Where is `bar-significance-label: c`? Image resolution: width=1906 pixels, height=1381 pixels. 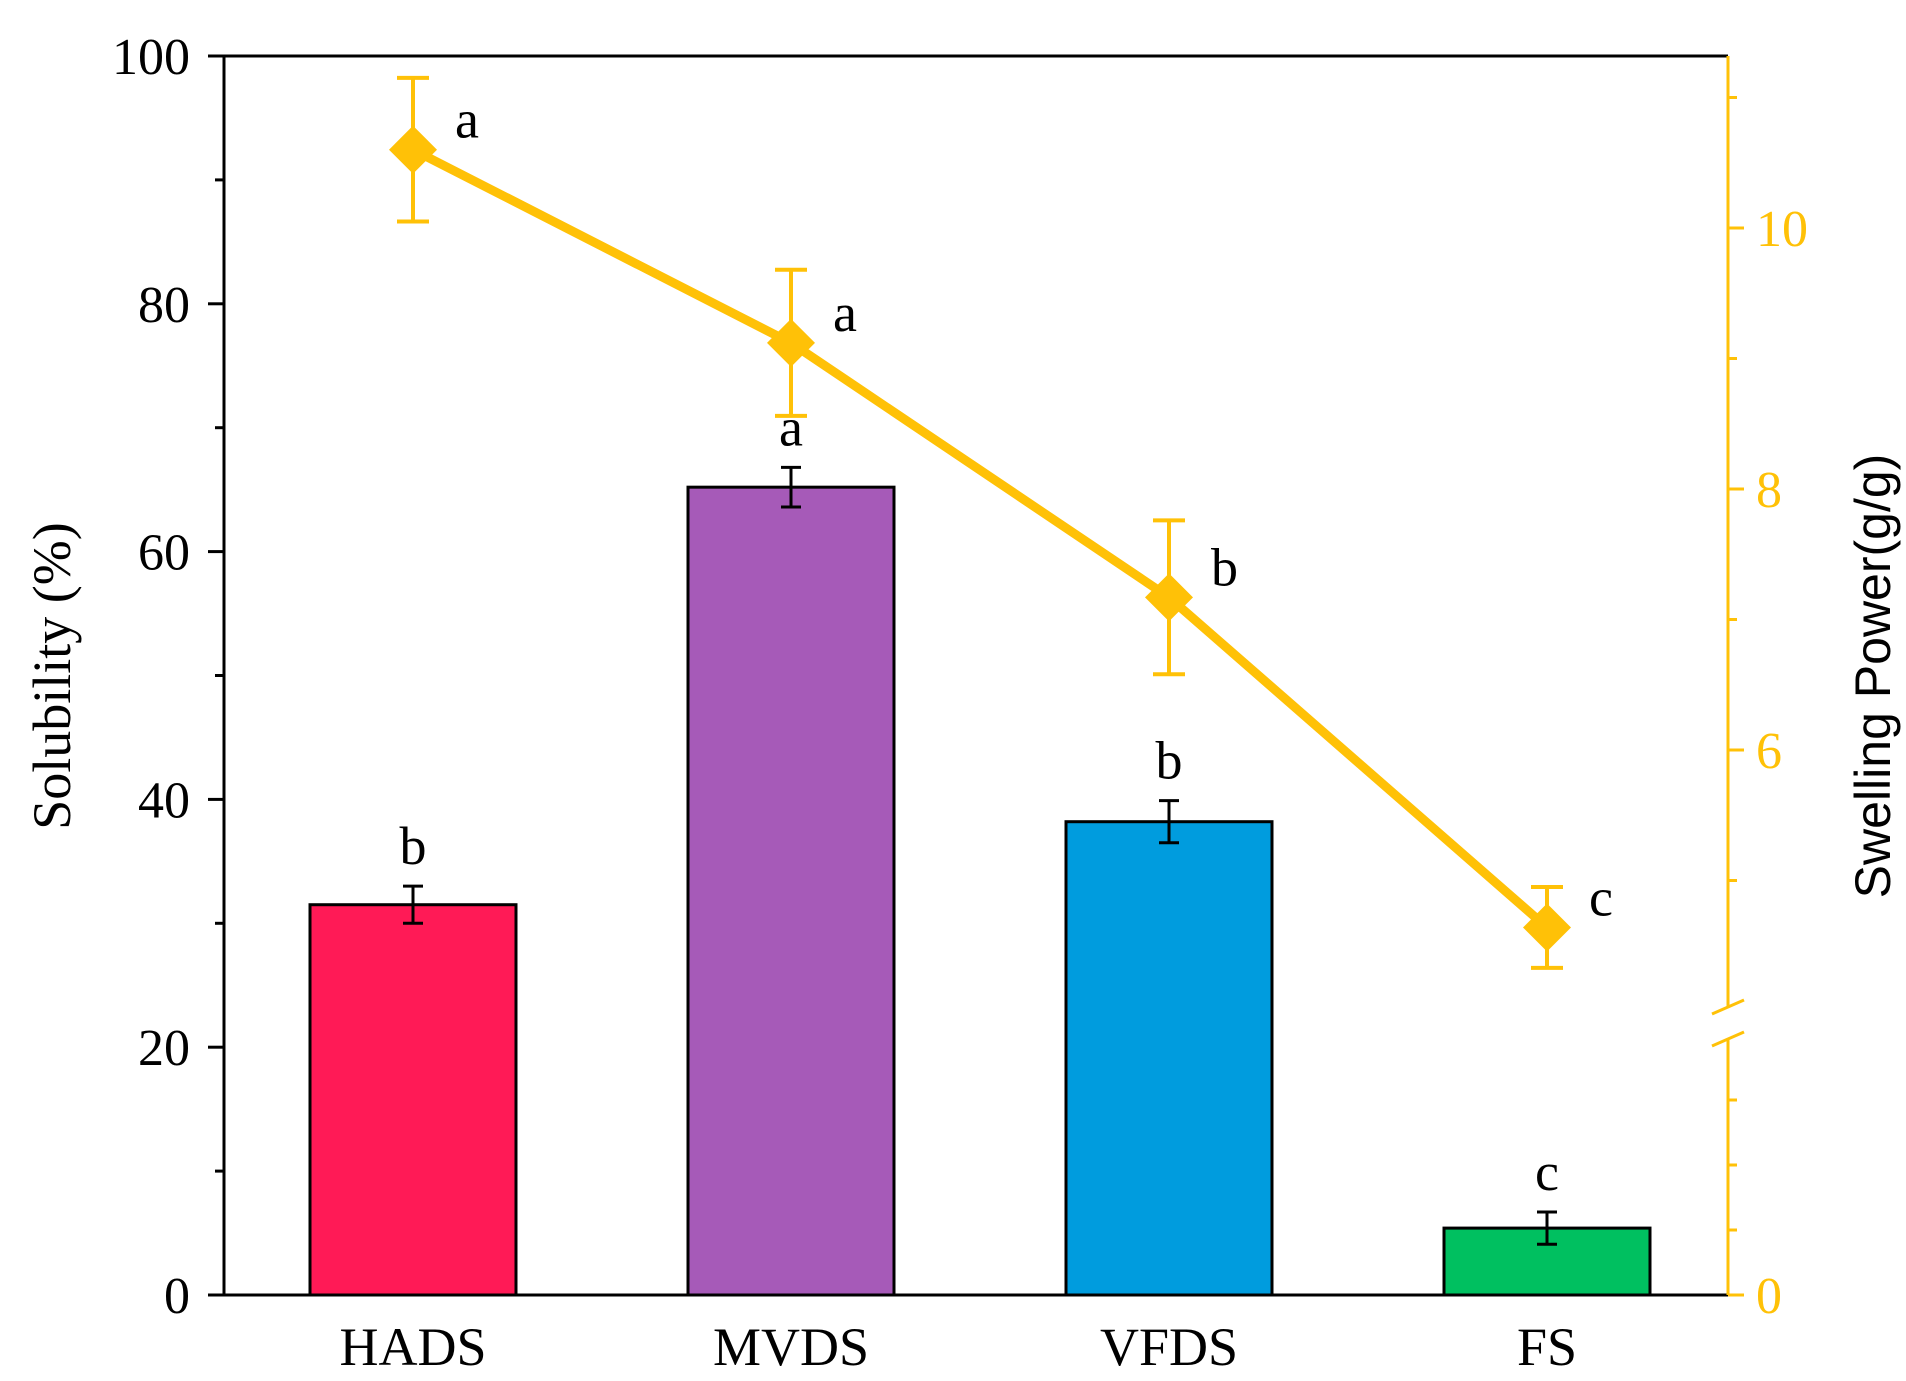
bar-significance-label: c is located at coordinates (1547, 1172).